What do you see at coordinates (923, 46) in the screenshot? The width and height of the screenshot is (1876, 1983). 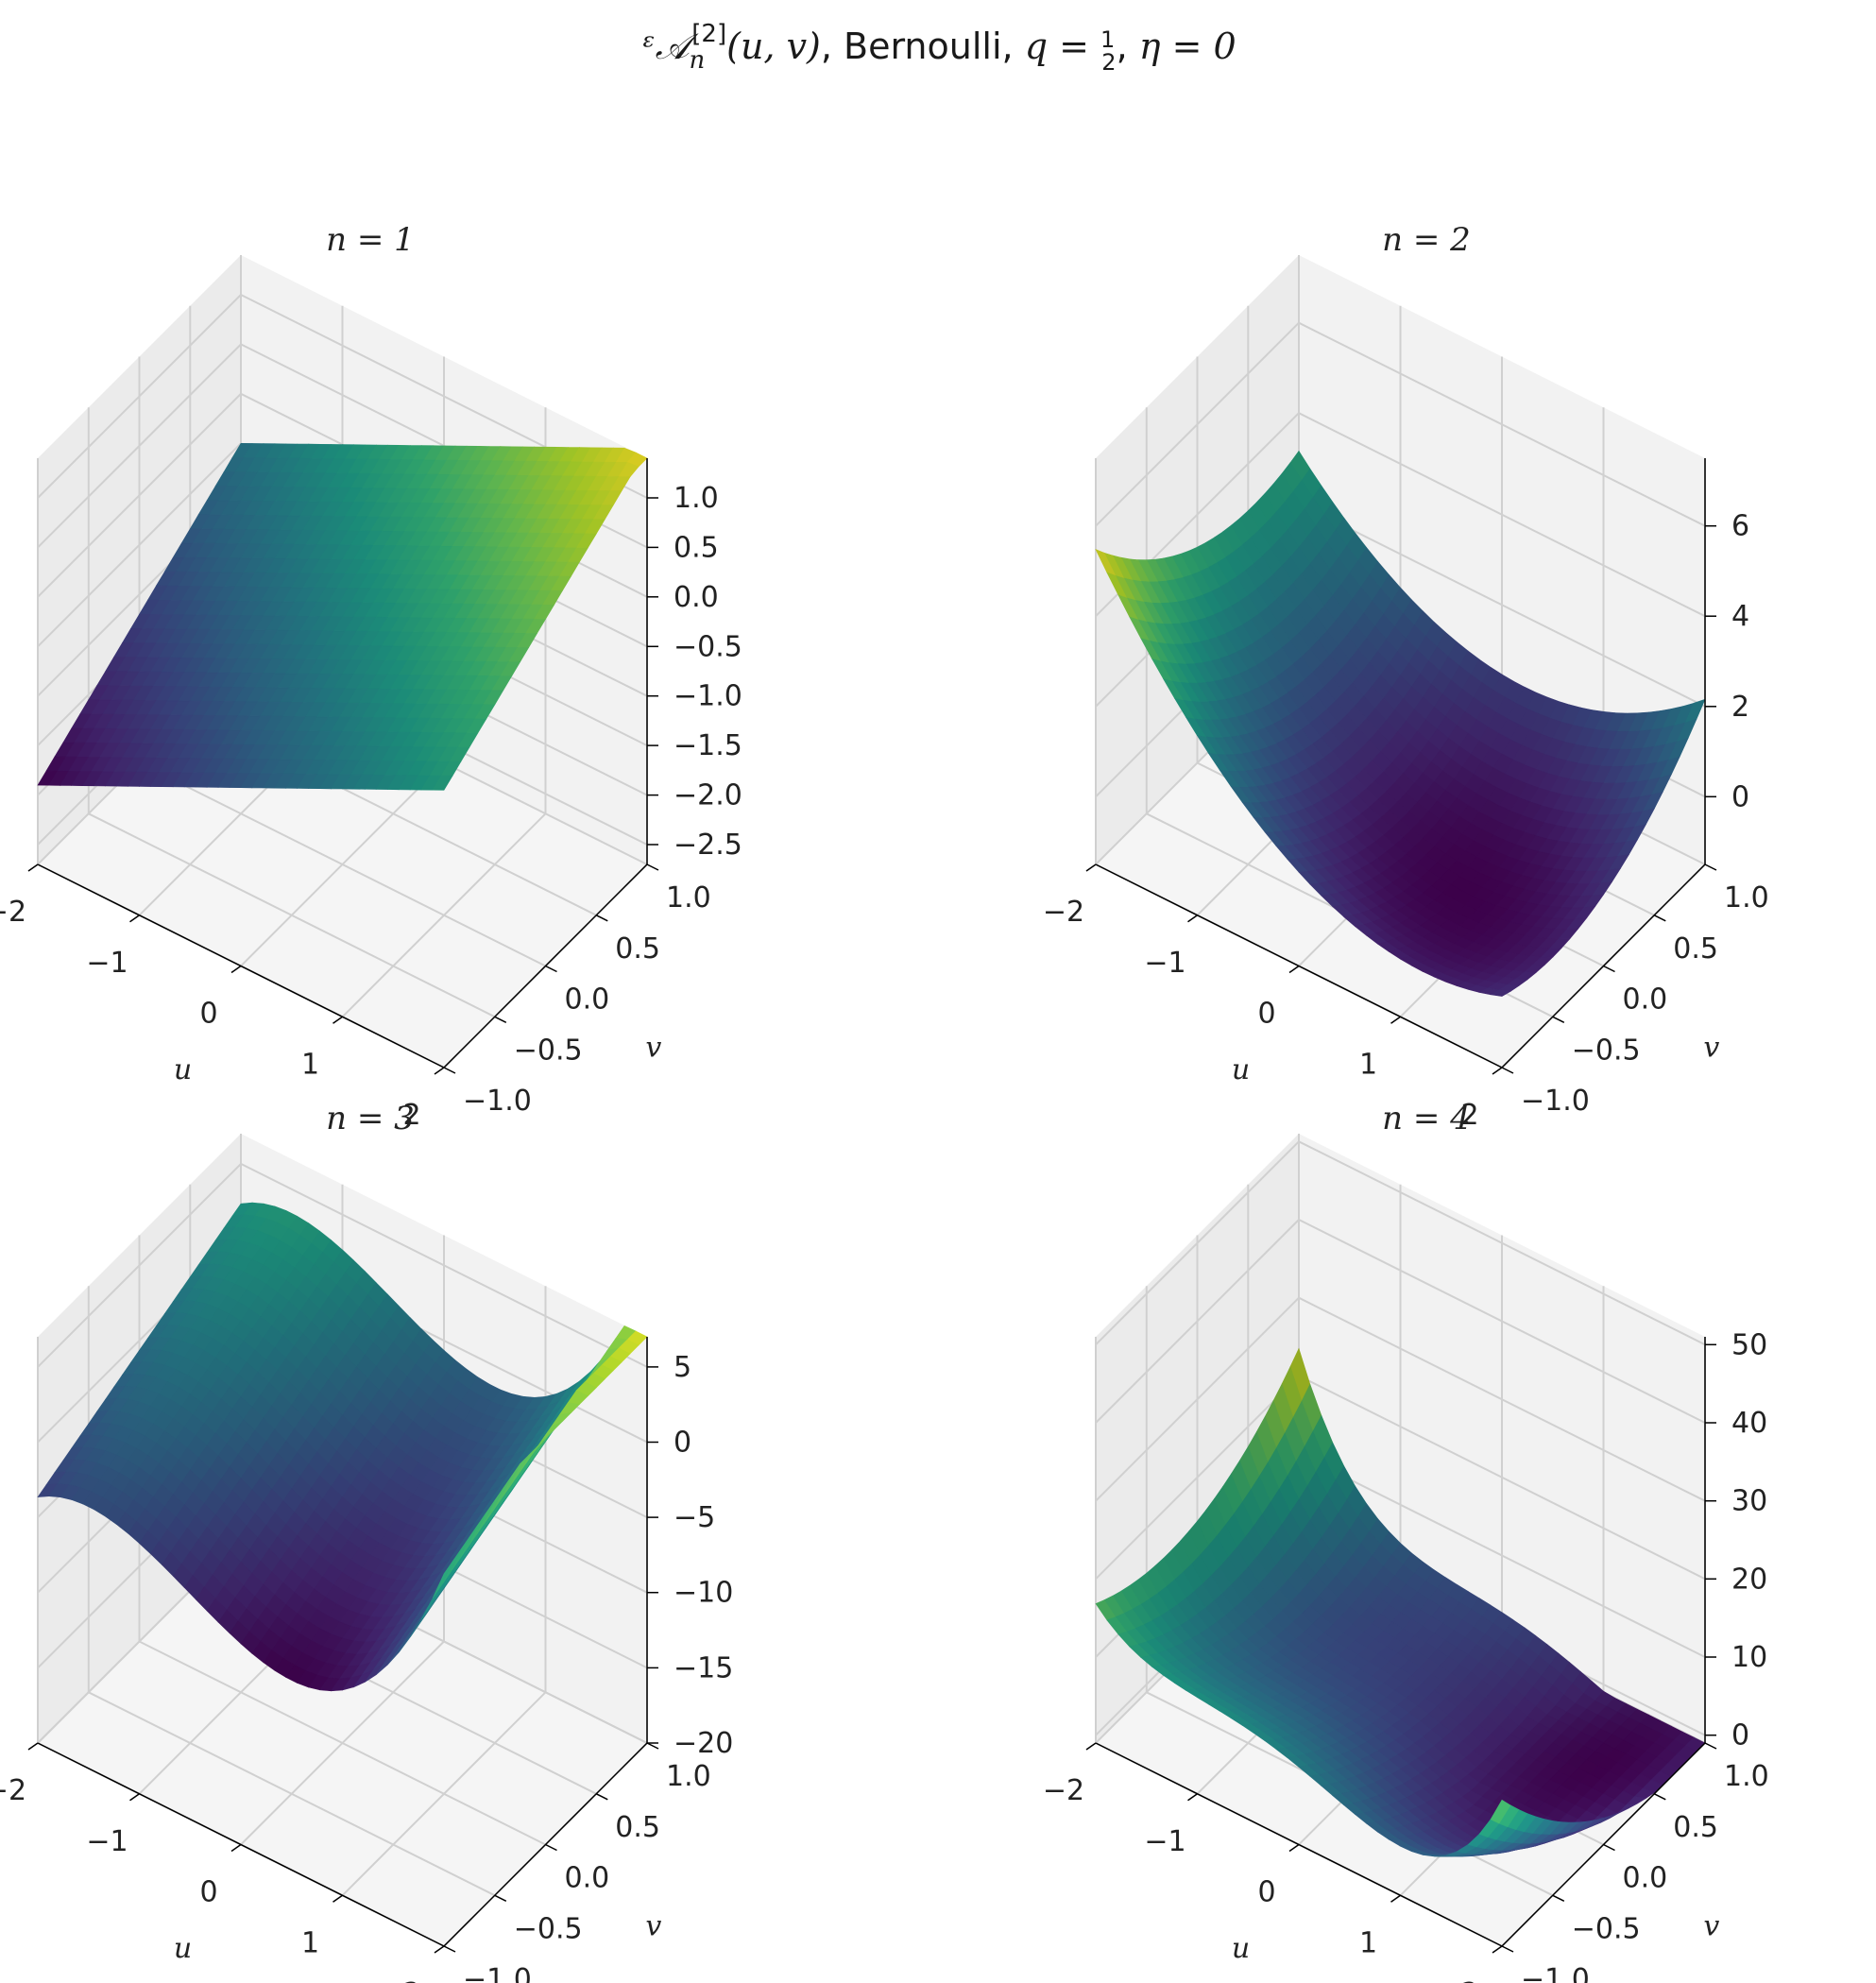 I see `title-text-bernoulli: , Bernoulli,` at bounding box center [923, 46].